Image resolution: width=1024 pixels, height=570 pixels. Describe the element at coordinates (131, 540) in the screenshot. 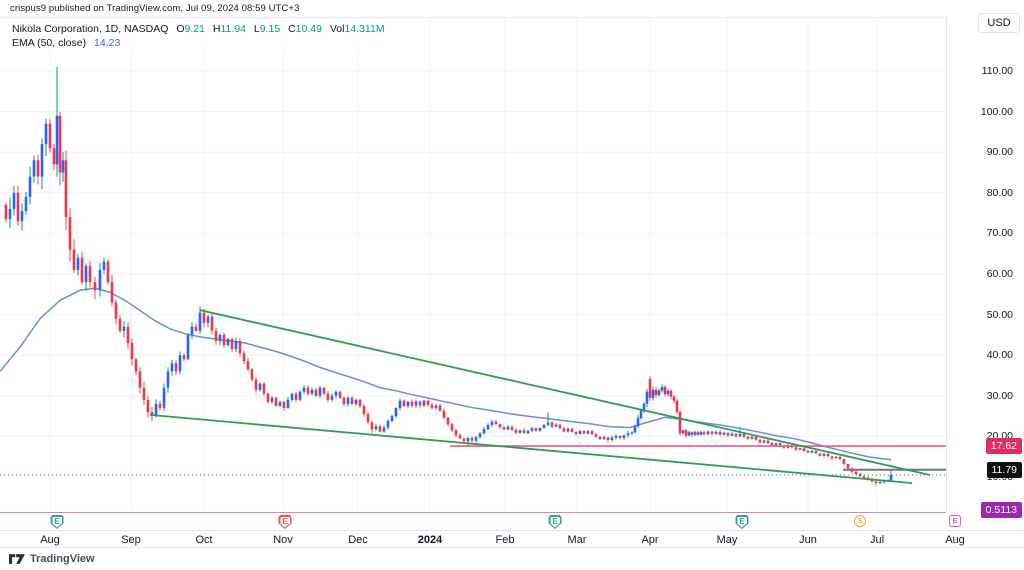

I see `time-axis-label-sep: Sep` at that location.